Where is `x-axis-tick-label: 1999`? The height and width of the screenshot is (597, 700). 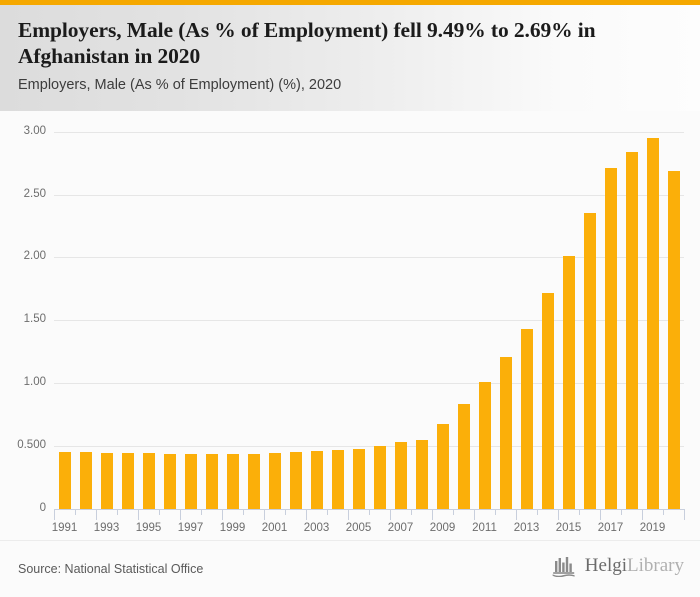 x-axis-tick-label: 1999 is located at coordinates (232, 528).